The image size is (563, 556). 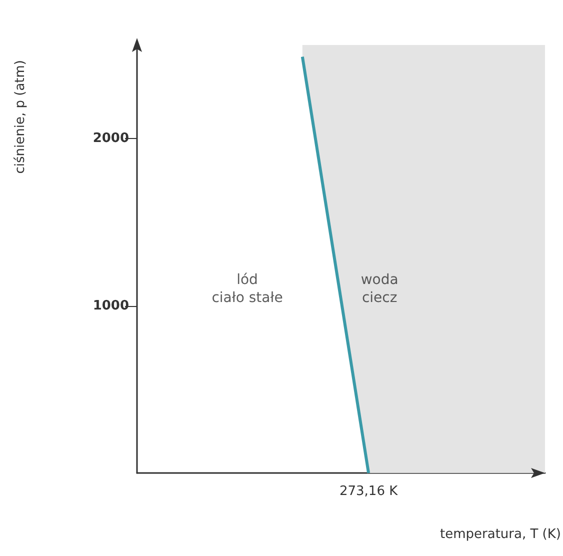 I want to click on annotation: lód ciało stałe, so click(x=247, y=289).